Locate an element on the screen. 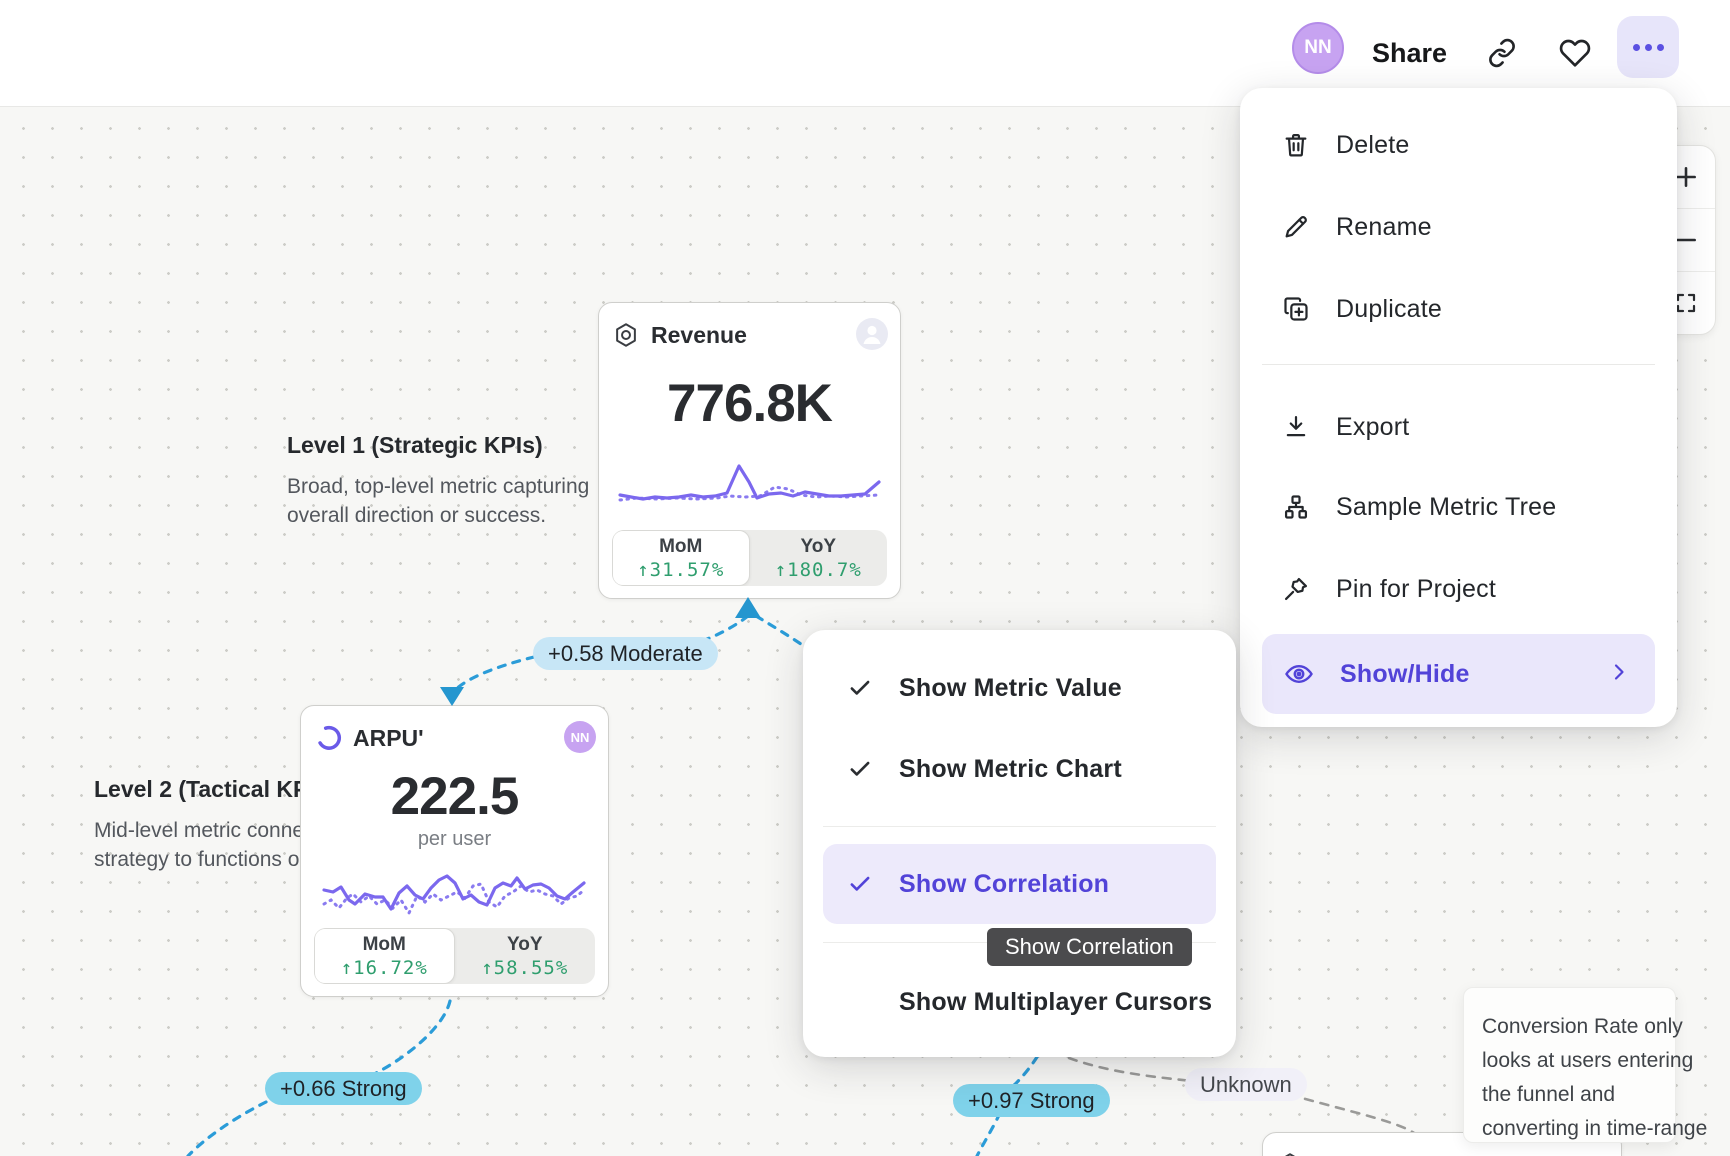 The height and width of the screenshot is (1156, 1730). yoy-value: ↑58.55% is located at coordinates (525, 967).